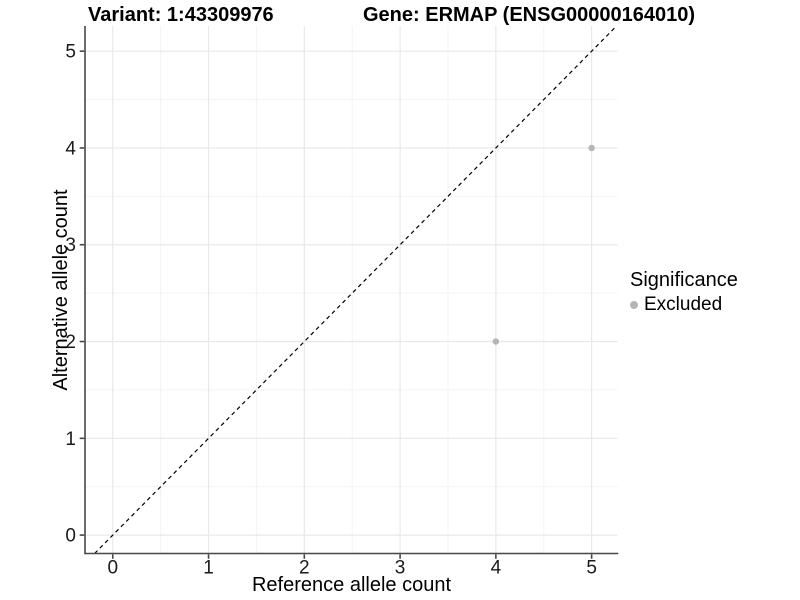 The height and width of the screenshot is (600, 800). I want to click on y-tick-label: 0, so click(70, 536).